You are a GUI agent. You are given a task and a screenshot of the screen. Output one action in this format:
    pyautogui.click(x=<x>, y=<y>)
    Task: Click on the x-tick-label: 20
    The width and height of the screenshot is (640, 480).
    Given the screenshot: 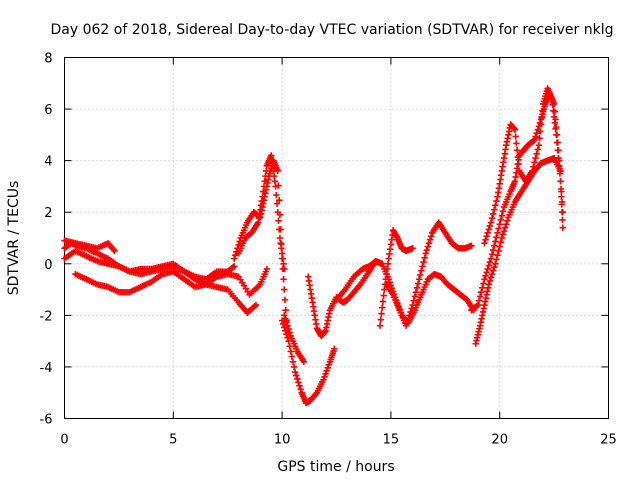 What is the action you would take?
    pyautogui.click(x=499, y=440)
    